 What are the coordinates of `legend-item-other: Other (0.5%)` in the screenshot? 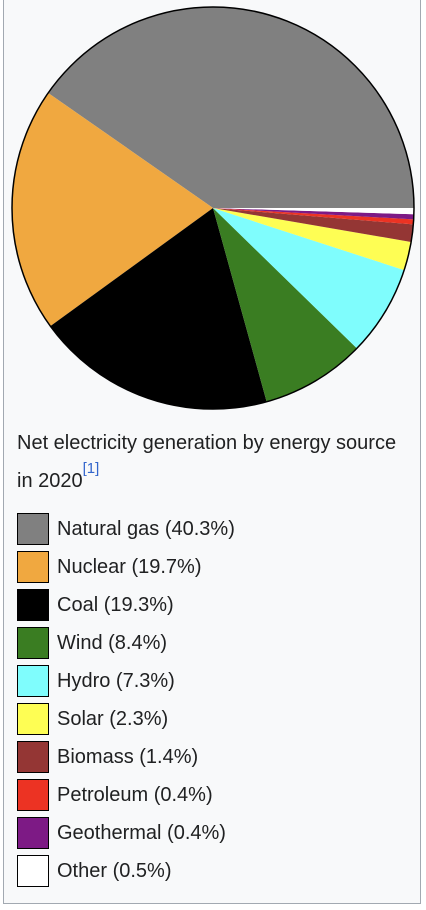 It's located at (126, 871).